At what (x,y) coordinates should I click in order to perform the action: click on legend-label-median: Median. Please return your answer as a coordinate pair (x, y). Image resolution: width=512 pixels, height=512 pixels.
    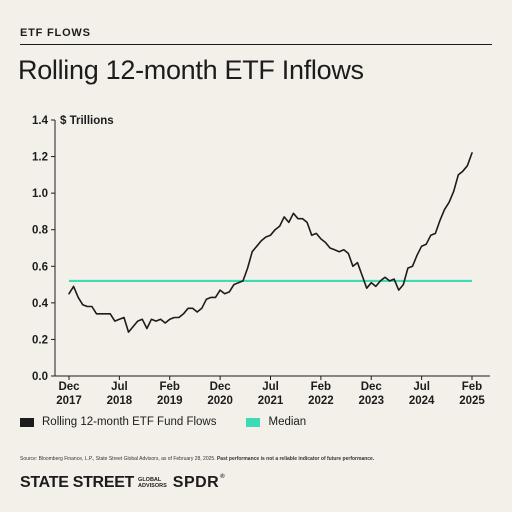
    Looking at the image, I should click on (287, 422).